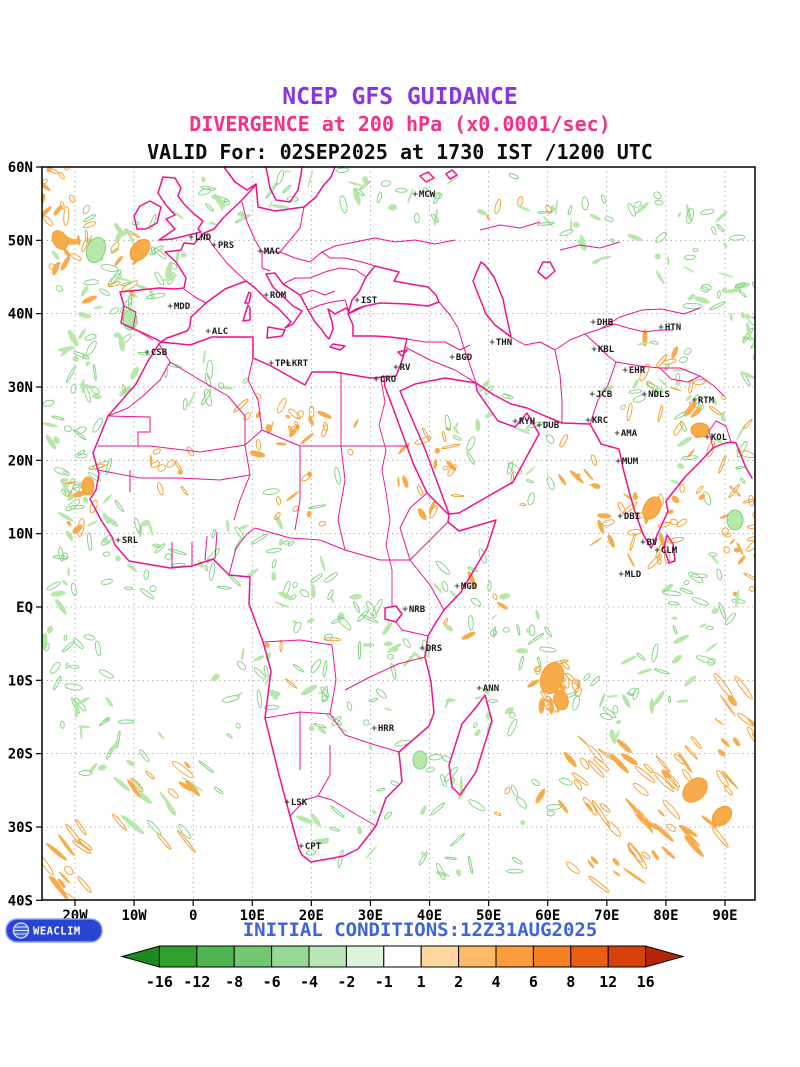 The image size is (800, 1067). What do you see at coordinates (96, 250) in the screenshot?
I see `green-divergence-blob` at bounding box center [96, 250].